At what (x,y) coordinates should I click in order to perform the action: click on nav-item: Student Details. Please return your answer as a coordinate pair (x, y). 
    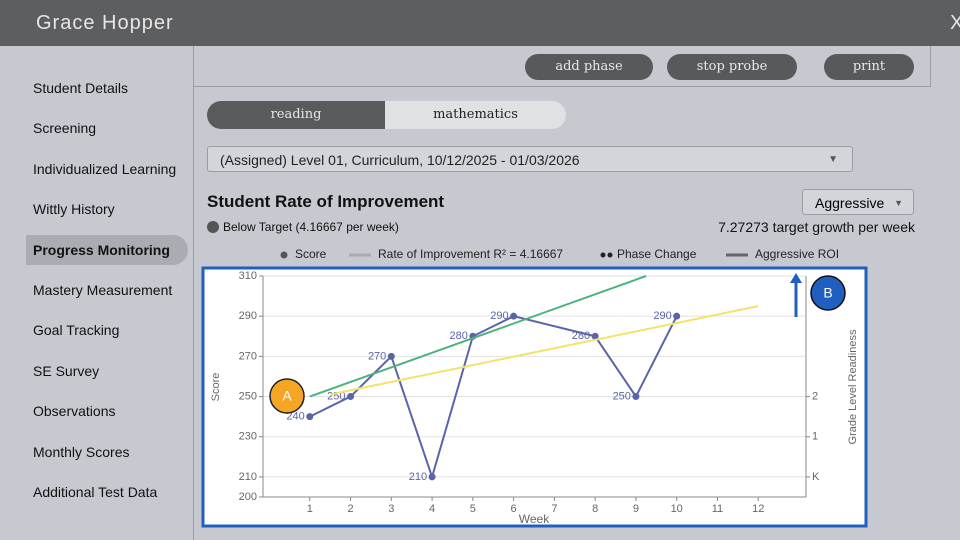
    Looking at the image, I should click on (80, 88).